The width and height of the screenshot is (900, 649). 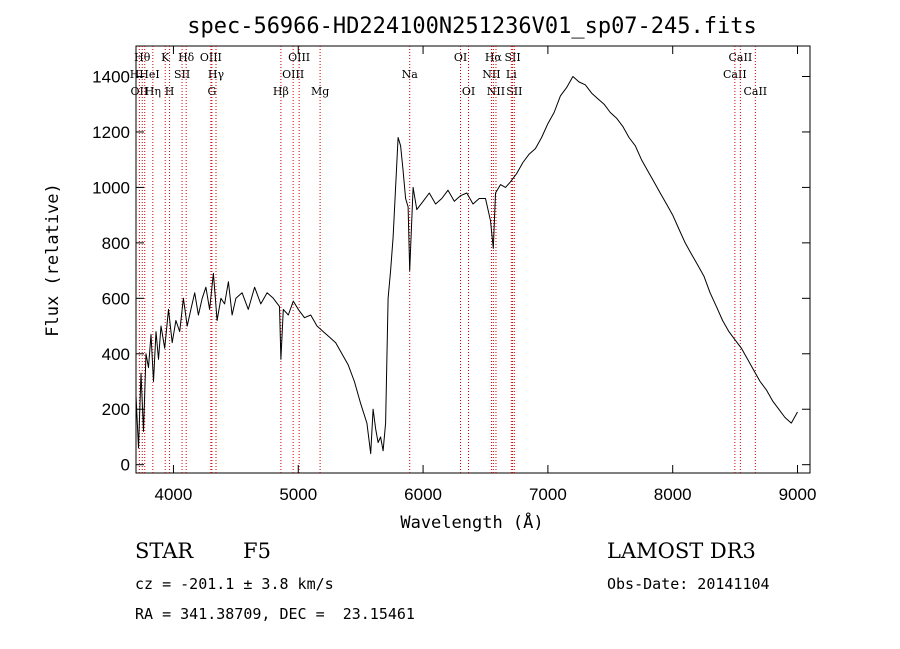 What do you see at coordinates (111, 77) in the screenshot?
I see `y-tick-label: 1400` at bounding box center [111, 77].